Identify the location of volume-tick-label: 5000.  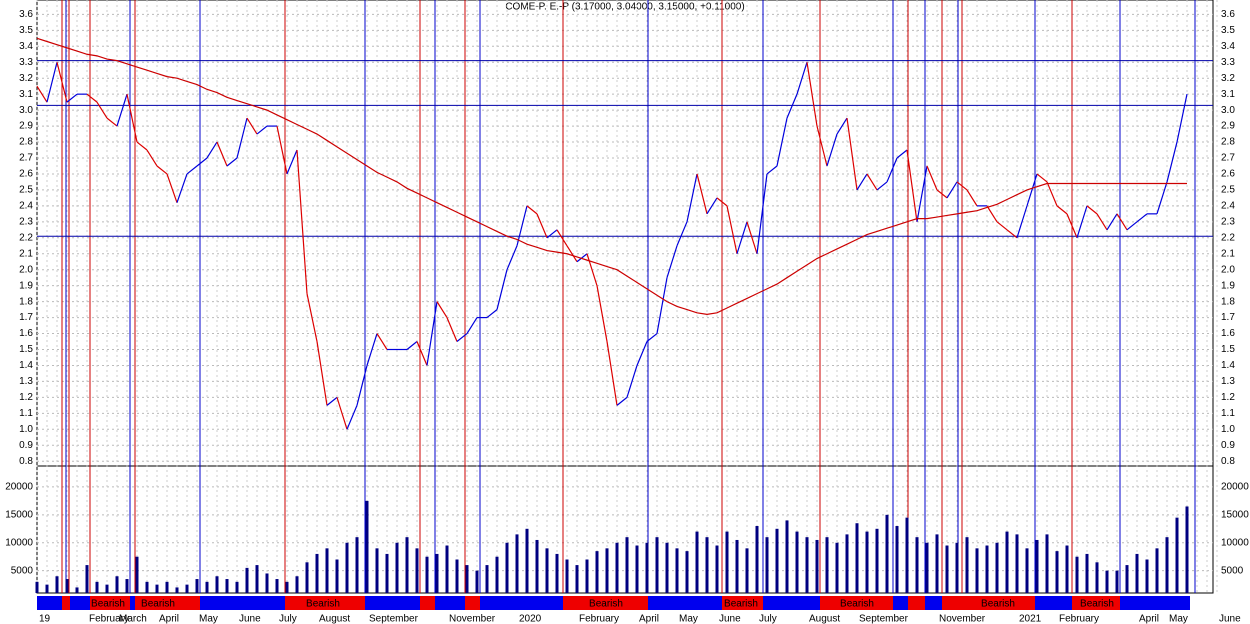
(22, 570).